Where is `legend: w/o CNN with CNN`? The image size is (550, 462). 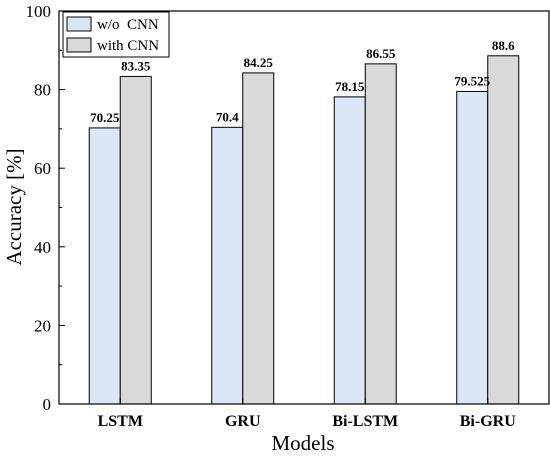 legend: w/o CNN with CNN is located at coordinates (116, 34).